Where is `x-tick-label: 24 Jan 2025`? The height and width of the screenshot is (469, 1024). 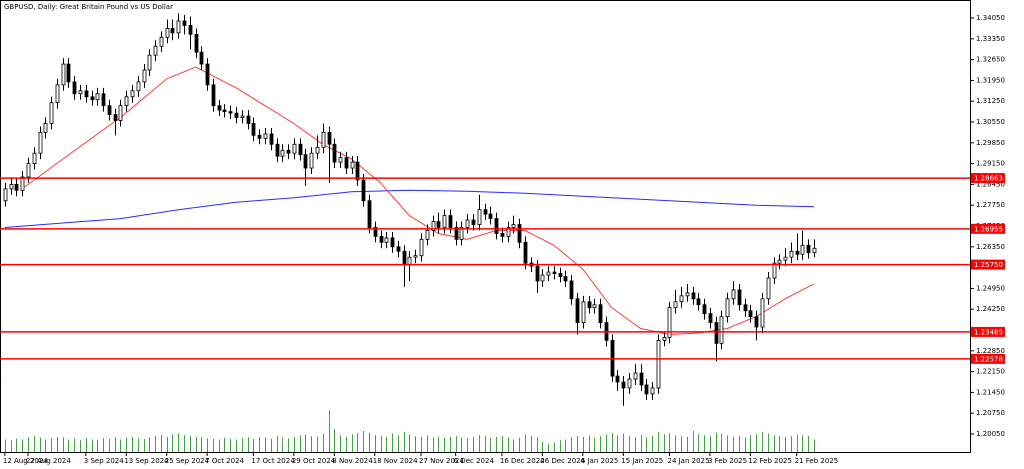 x-tick-label: 24 Jan 2025 is located at coordinates (688, 461).